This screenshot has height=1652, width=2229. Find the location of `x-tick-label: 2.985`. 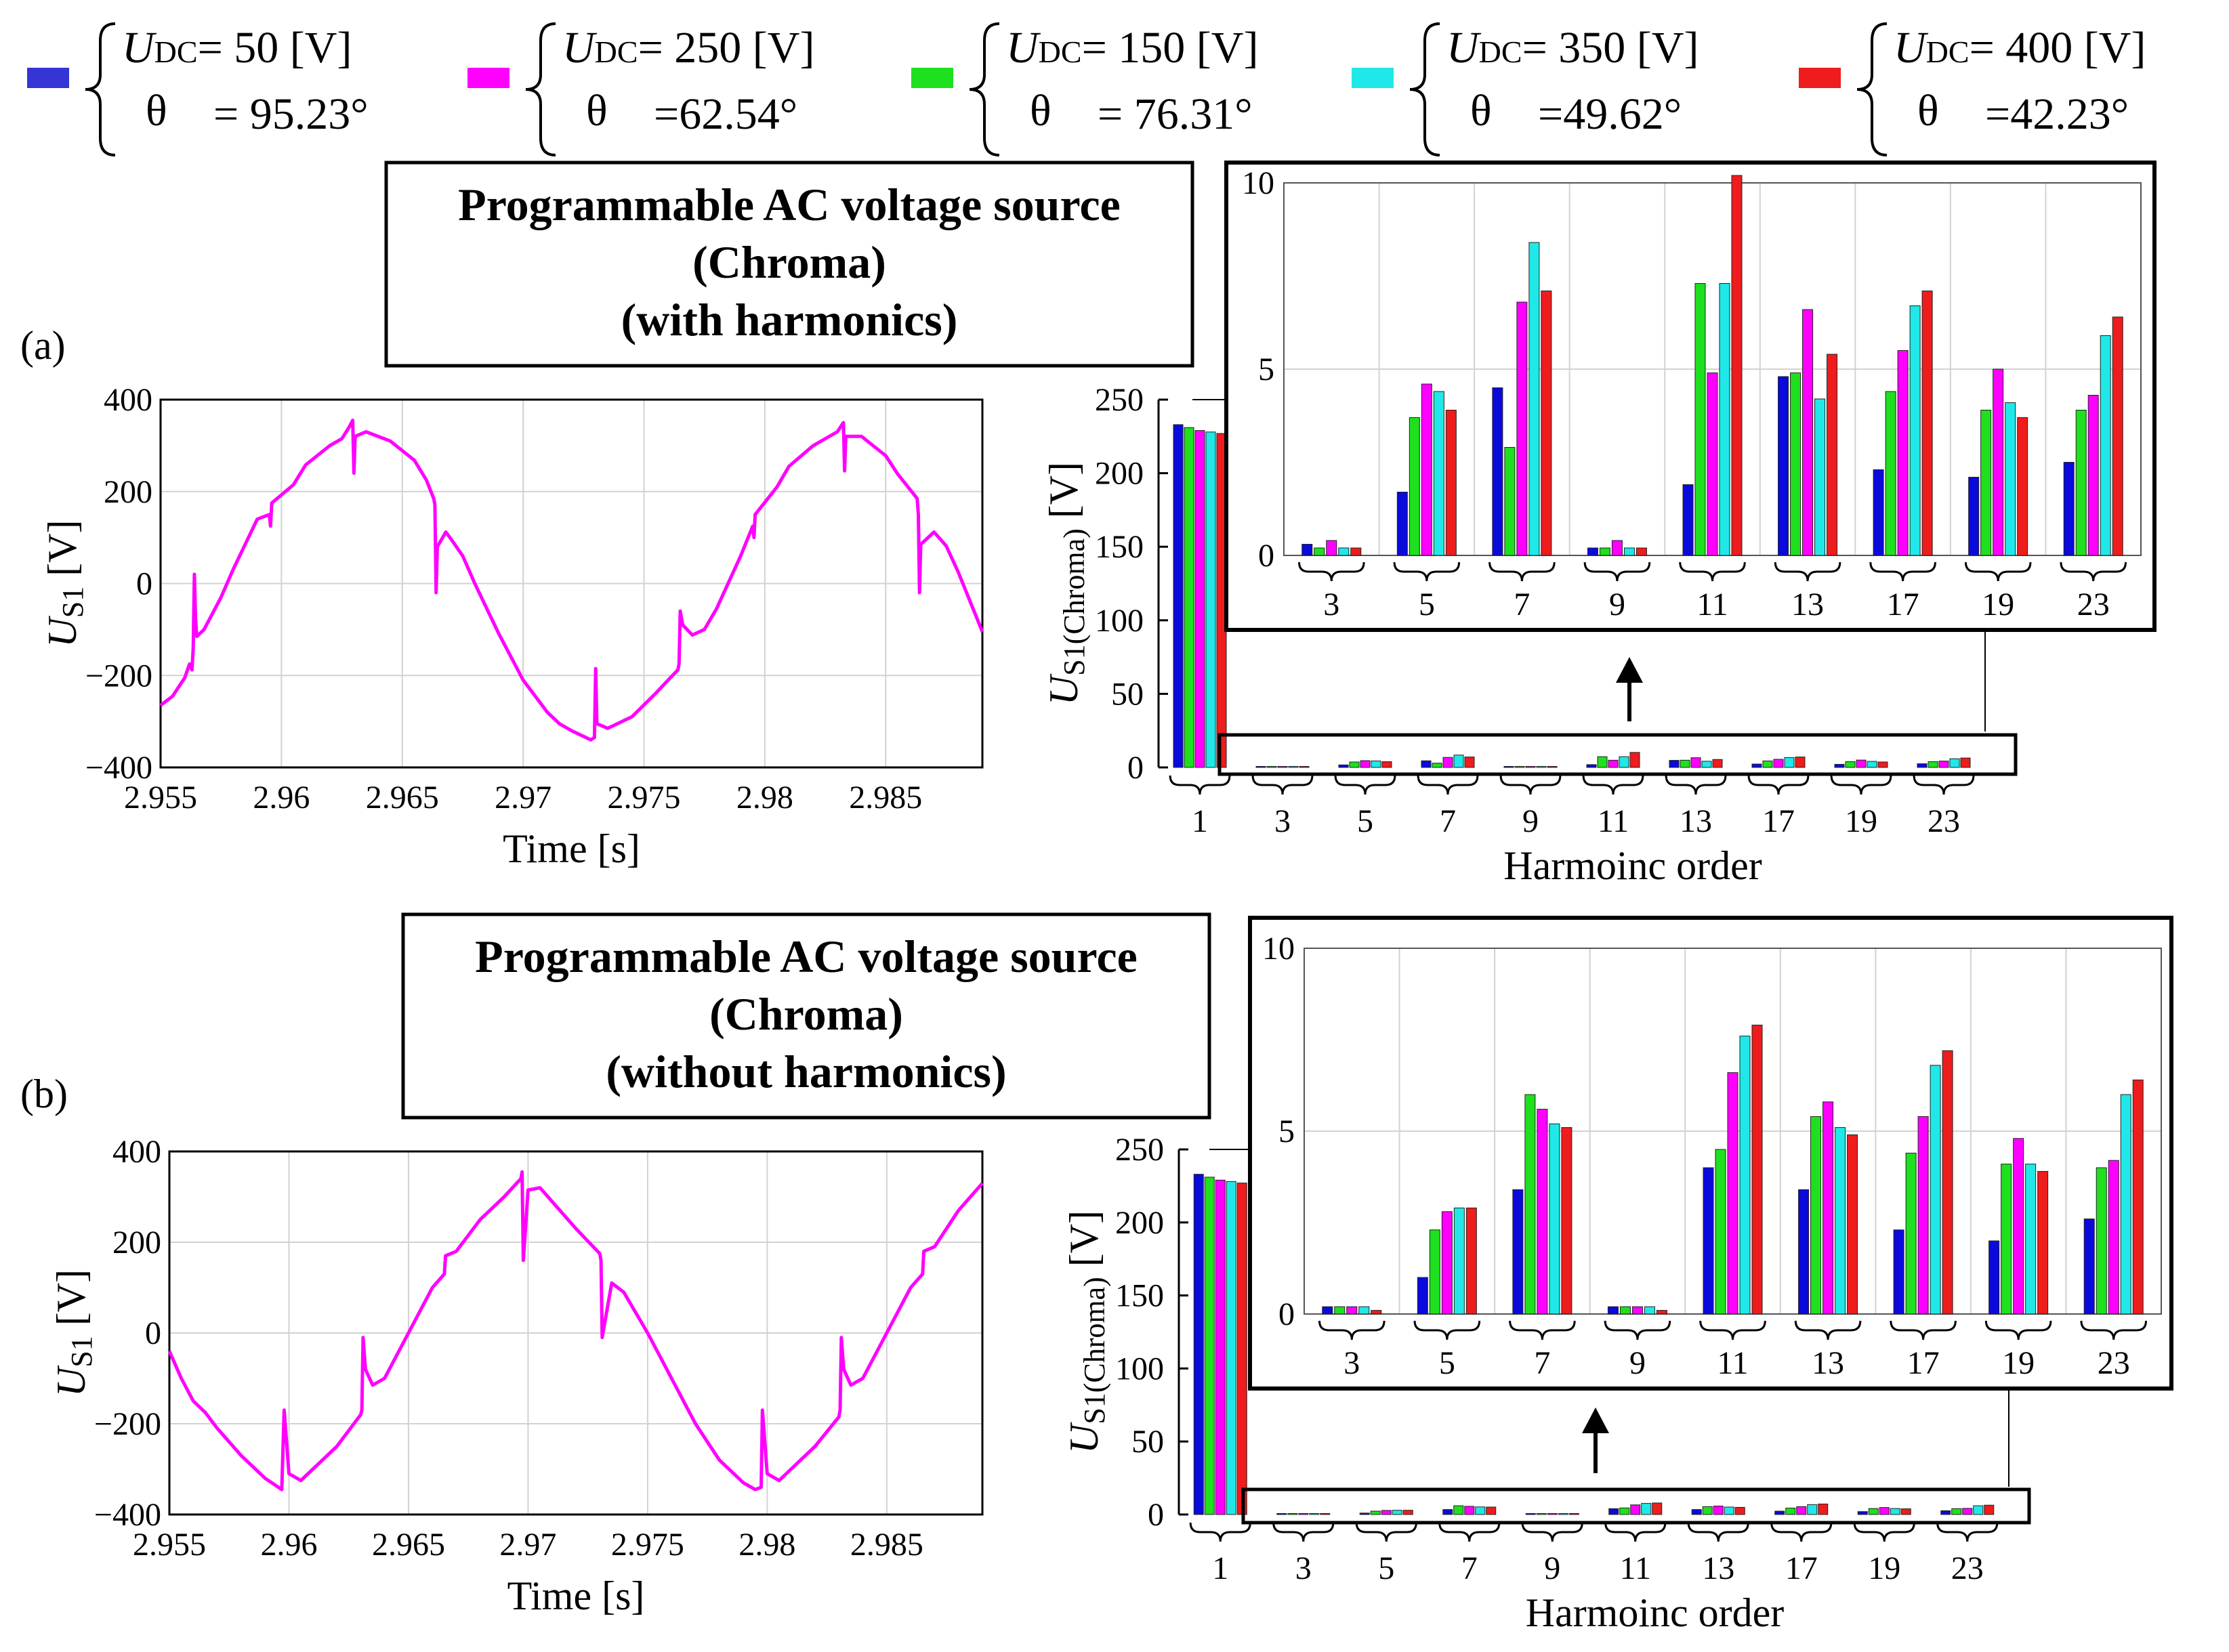

x-tick-label: 2.985 is located at coordinates (886, 798).